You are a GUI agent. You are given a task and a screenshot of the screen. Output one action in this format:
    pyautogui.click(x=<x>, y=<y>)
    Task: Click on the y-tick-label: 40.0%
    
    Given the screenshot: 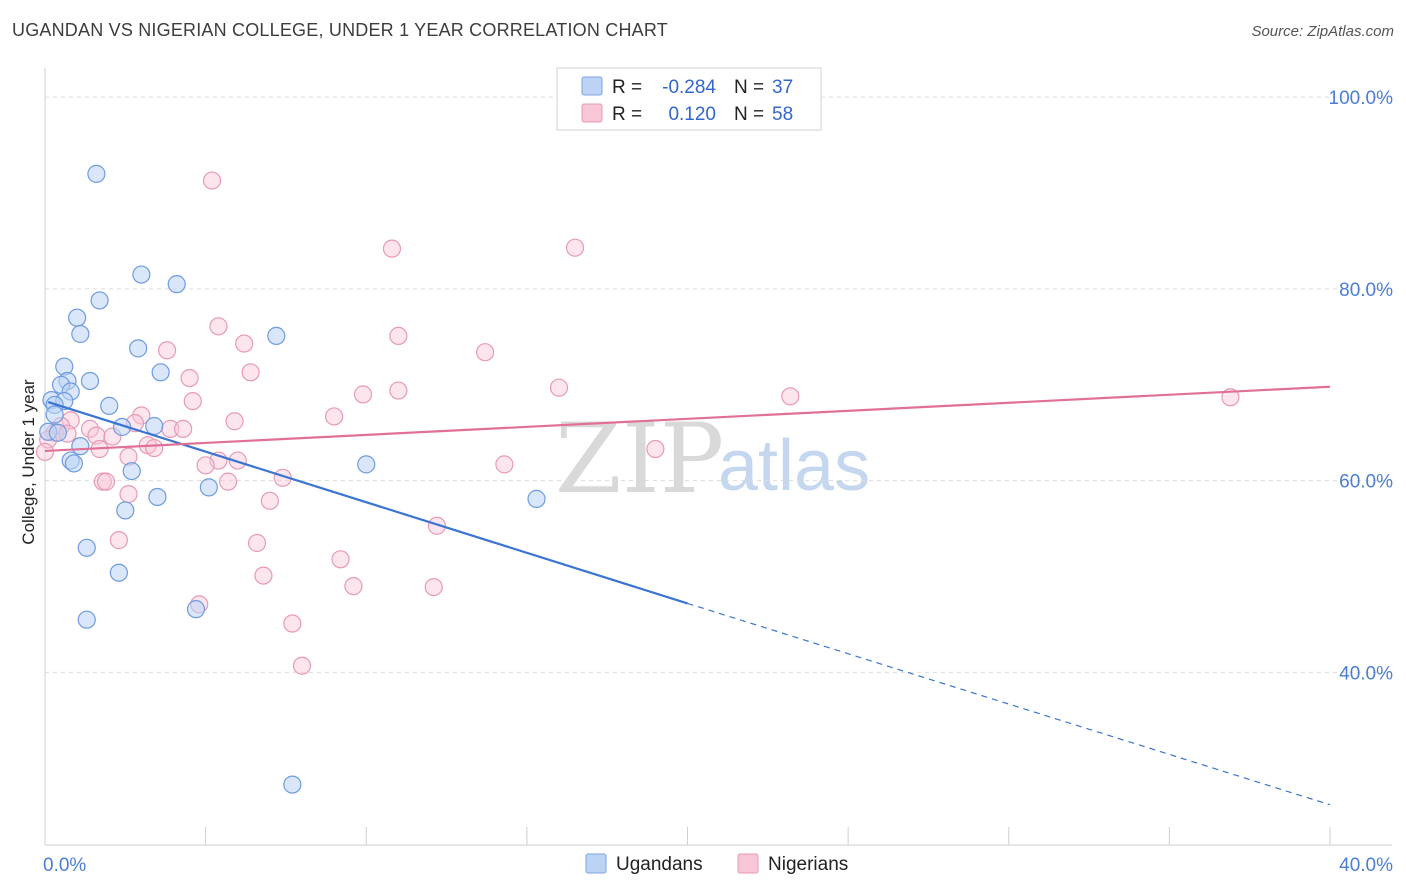 What is the action you would take?
    pyautogui.click(x=1366, y=673)
    